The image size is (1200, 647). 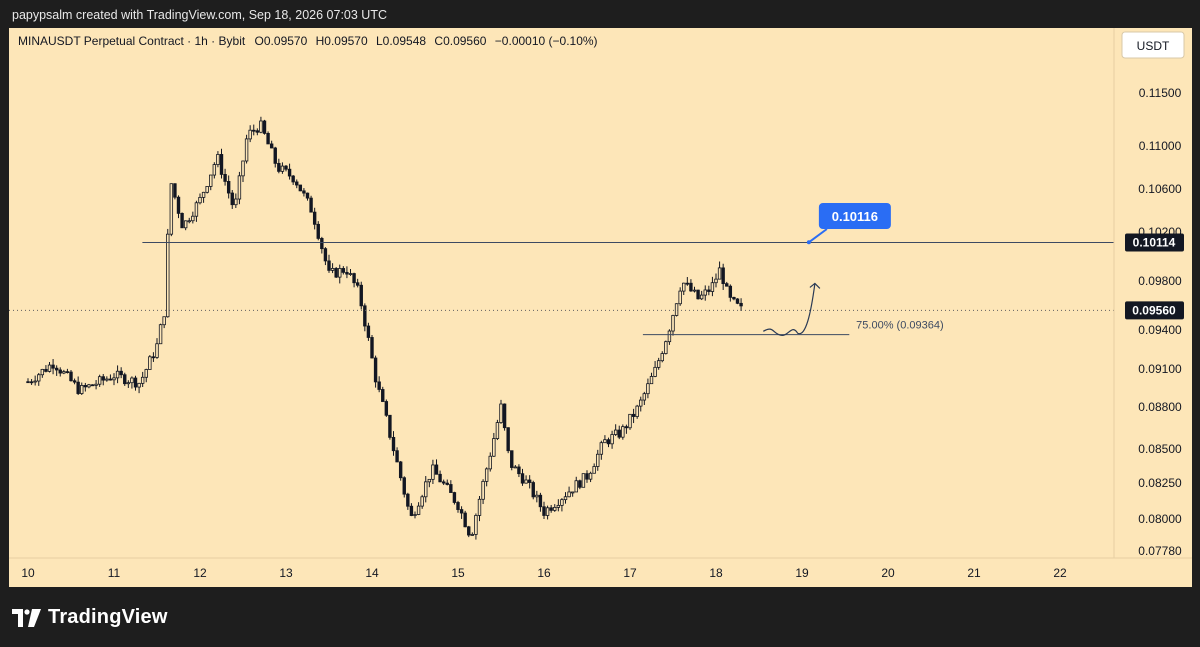 What do you see at coordinates (1160, 189) in the screenshot?
I see `price-tick-label: 0.10600` at bounding box center [1160, 189].